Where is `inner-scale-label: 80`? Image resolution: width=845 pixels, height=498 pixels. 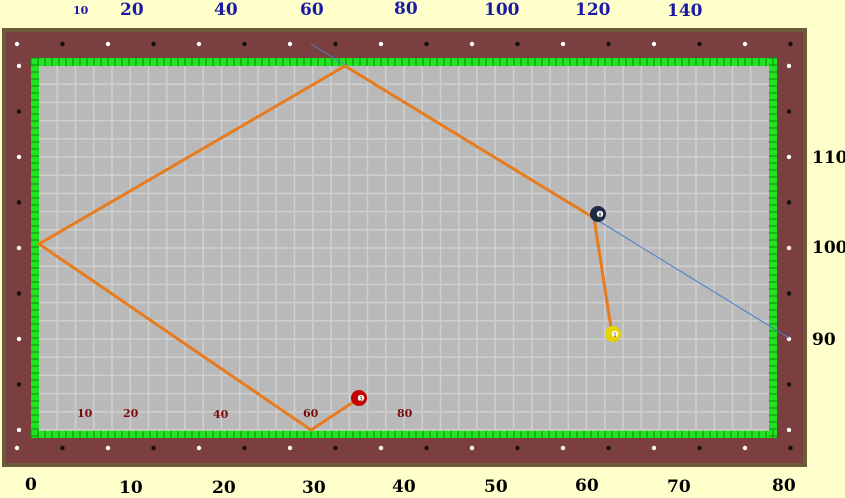
inner-scale-label: 80 is located at coordinates (405, 413).